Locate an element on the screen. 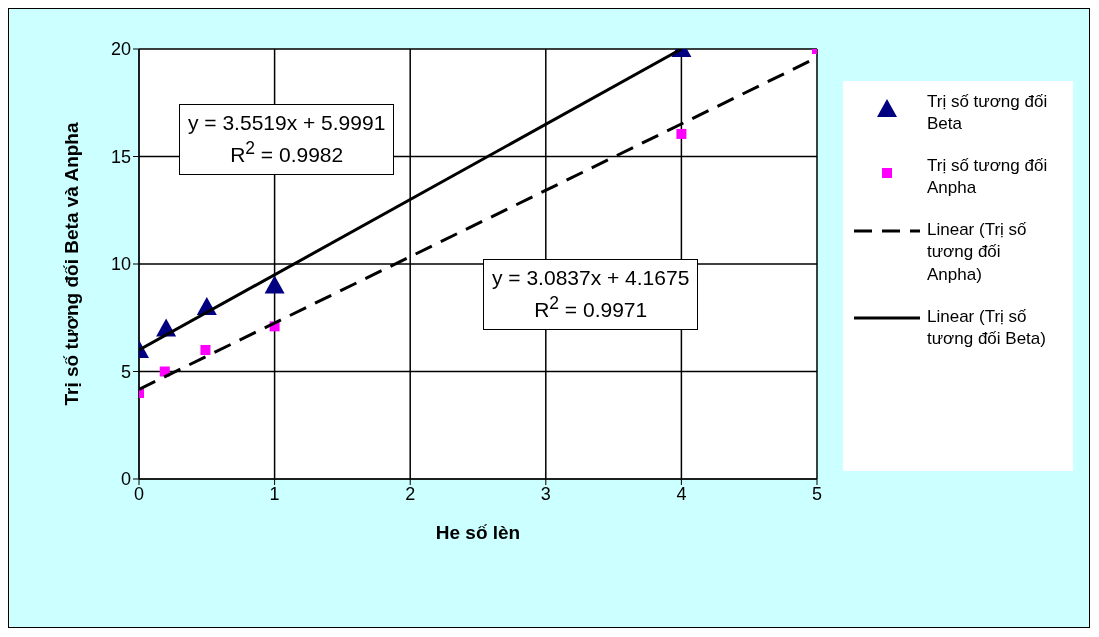 The image size is (1099, 637). x-axis-title: He số lèn is located at coordinates (478, 532).